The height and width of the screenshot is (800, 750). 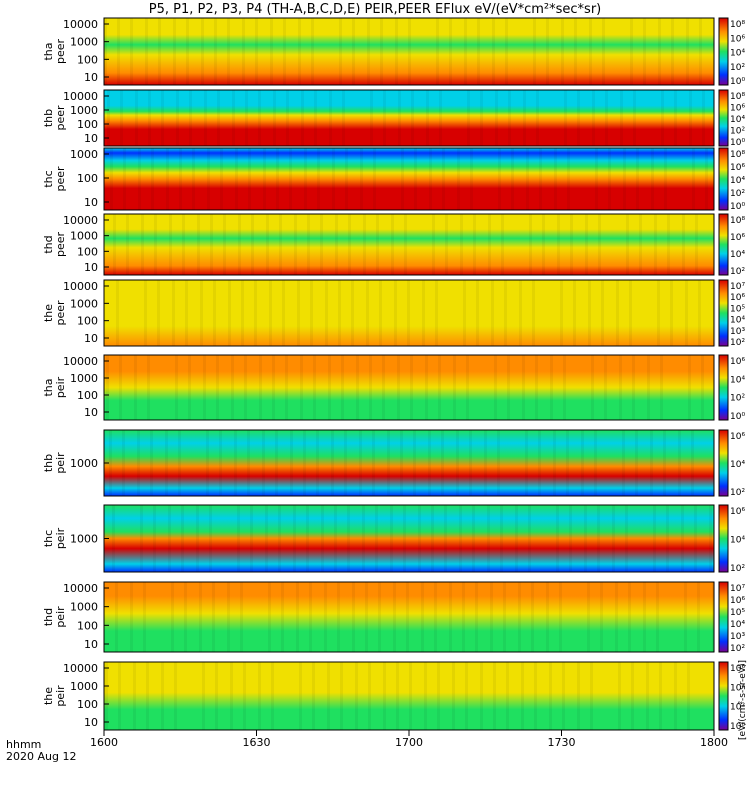 What do you see at coordinates (54, 696) in the screenshot?
I see `panel-label: thepeir` at bounding box center [54, 696].